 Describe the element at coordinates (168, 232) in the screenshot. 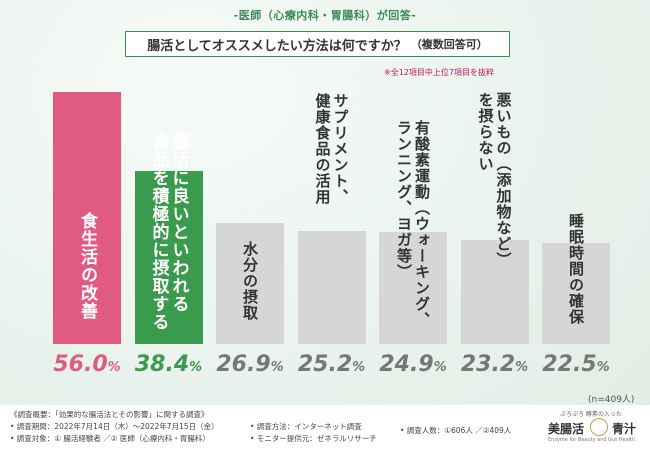

I see `bar-label-2: 腸活に良いといわれる 食品を積極的に摂取する` at that location.